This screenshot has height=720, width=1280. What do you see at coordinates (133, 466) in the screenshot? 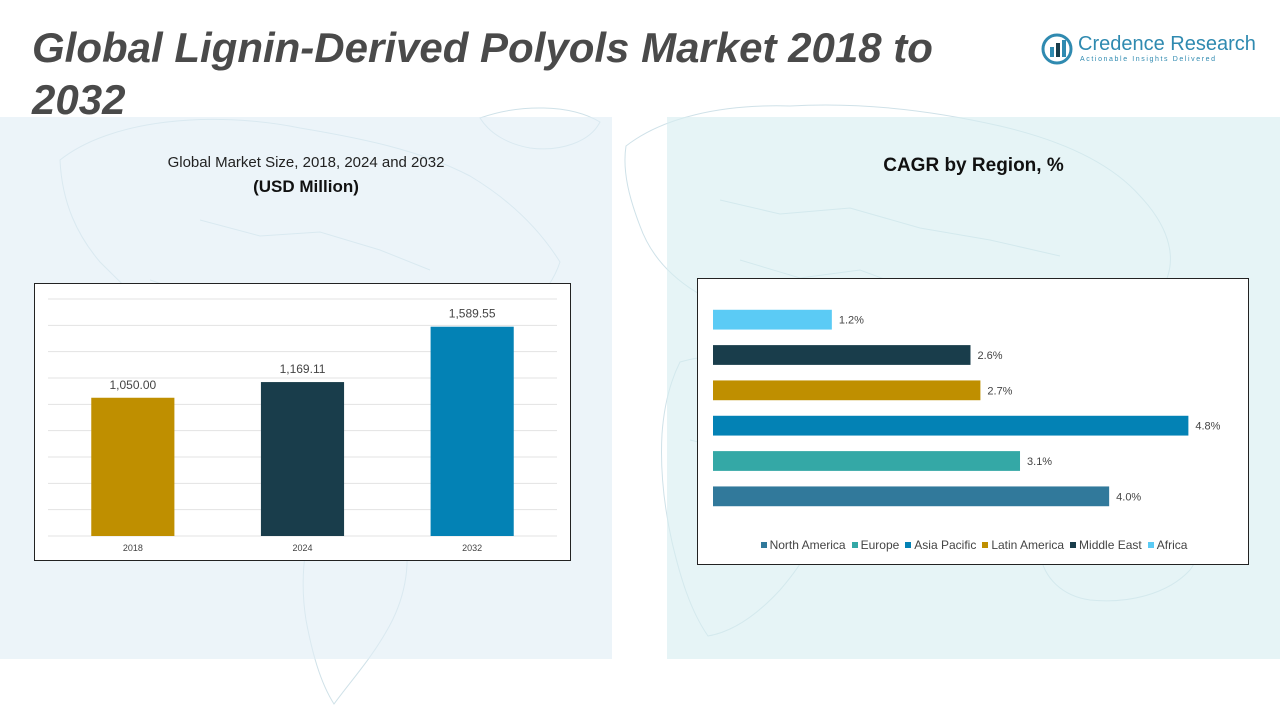
I see `bar-2018` at bounding box center [133, 466].